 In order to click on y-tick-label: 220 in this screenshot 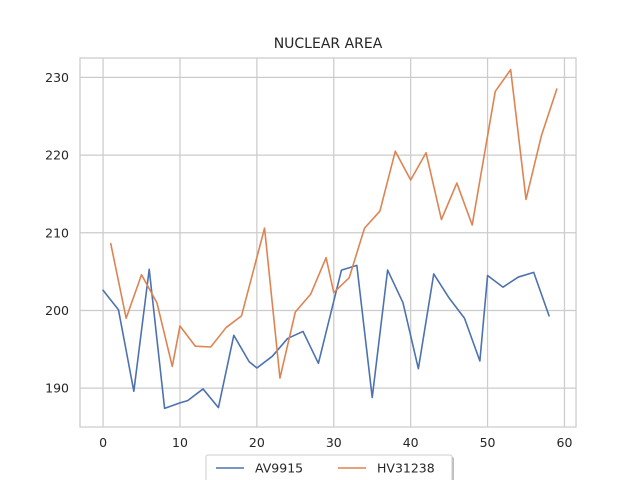, I will do `click(57, 155)`.